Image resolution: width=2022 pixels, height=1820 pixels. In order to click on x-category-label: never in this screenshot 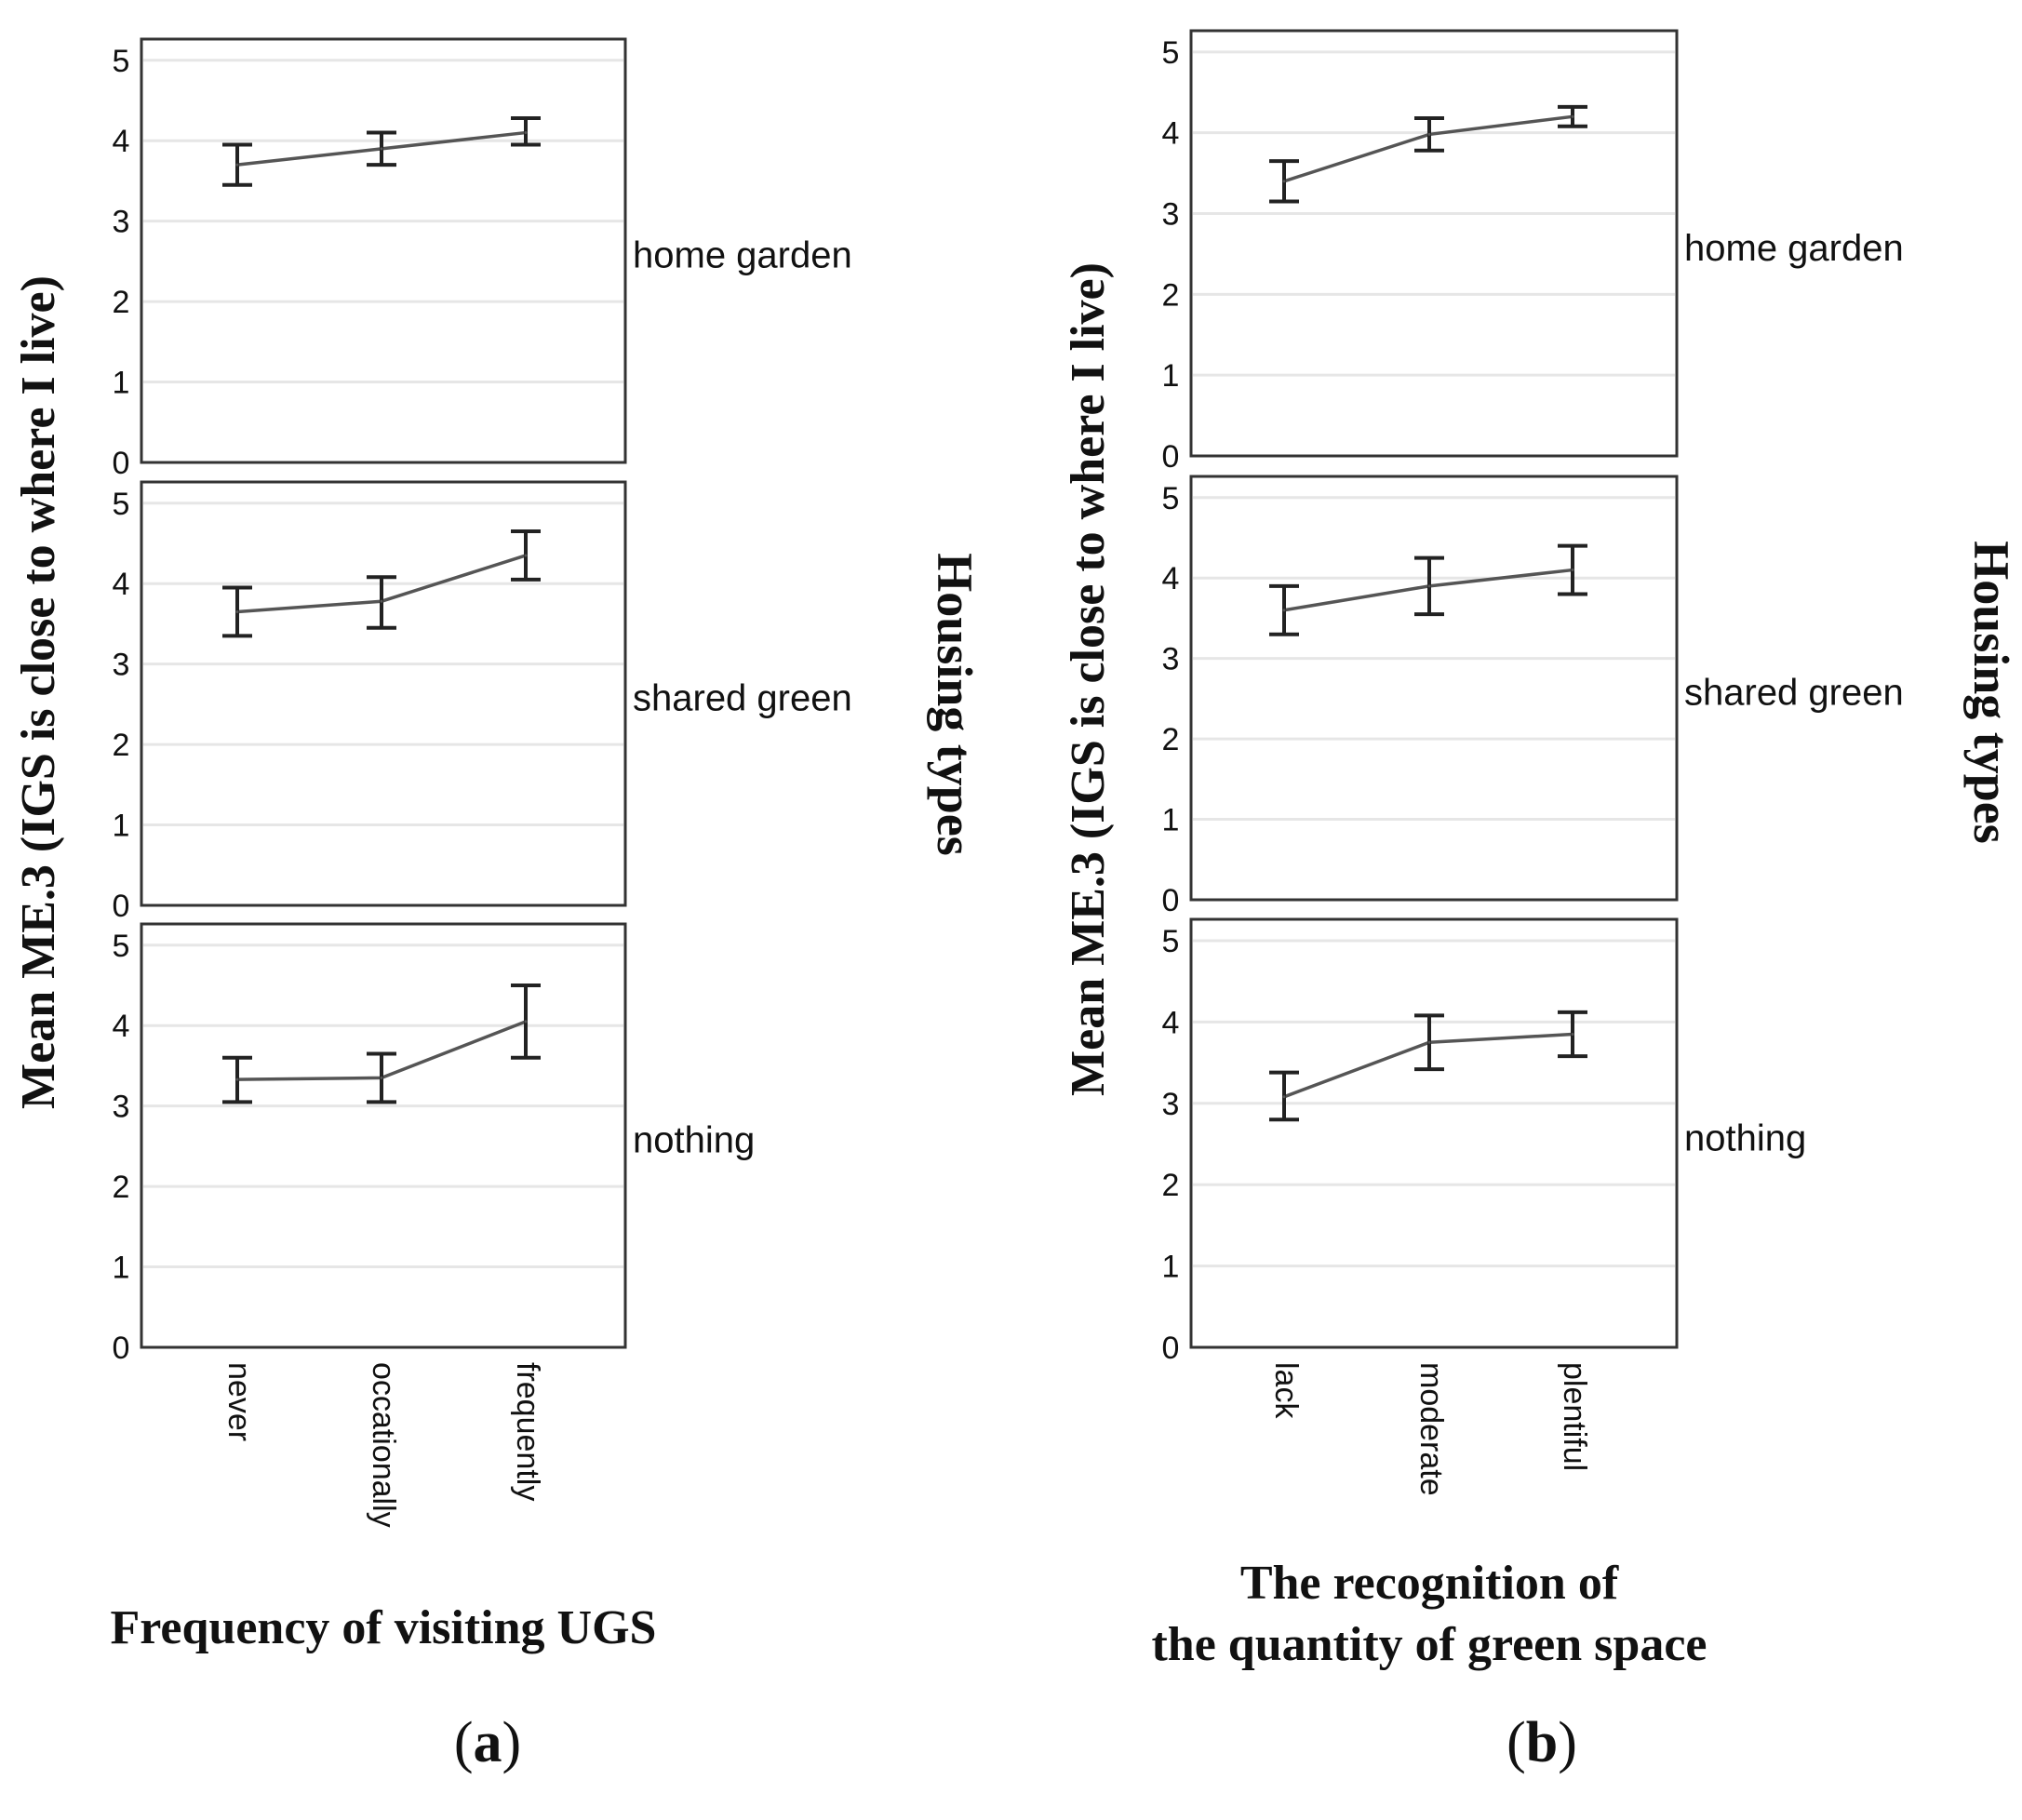, I will do `click(239, 1401)`.